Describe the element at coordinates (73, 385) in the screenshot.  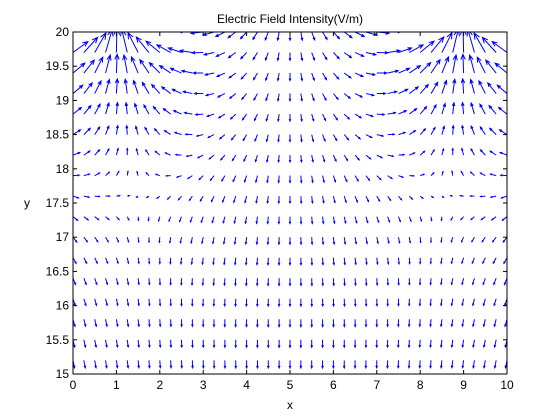
I see `x-tick-label: 0` at that location.